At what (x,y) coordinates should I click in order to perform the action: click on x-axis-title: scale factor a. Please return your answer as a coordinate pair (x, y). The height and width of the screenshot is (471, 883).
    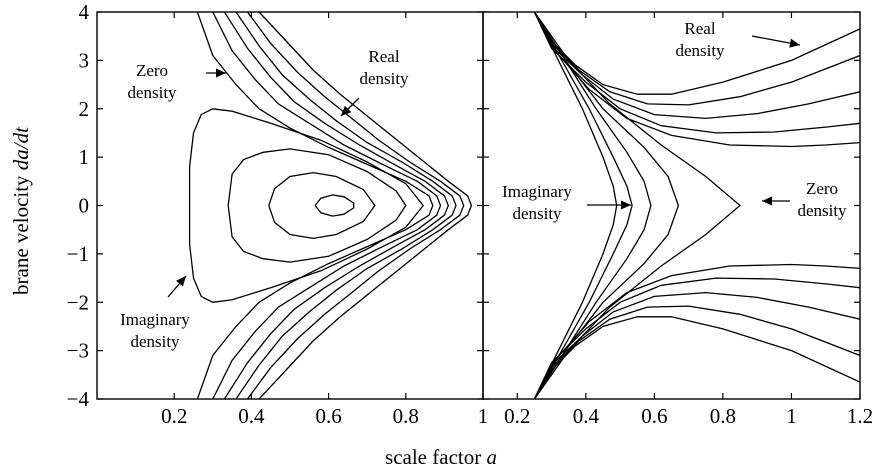
    Looking at the image, I should click on (441, 457).